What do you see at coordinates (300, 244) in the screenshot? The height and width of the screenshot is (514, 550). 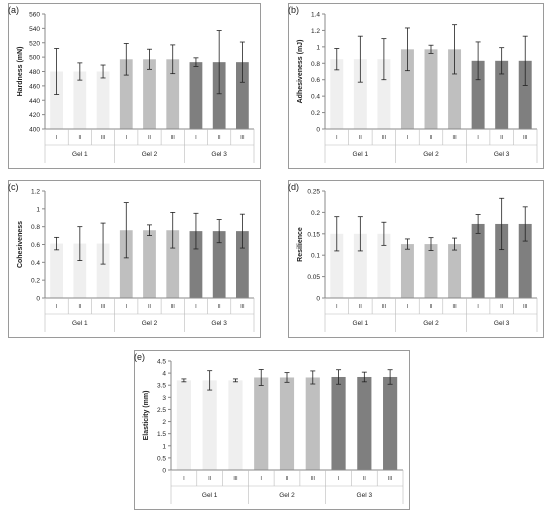 I see `y-axis-label: Resilience` at bounding box center [300, 244].